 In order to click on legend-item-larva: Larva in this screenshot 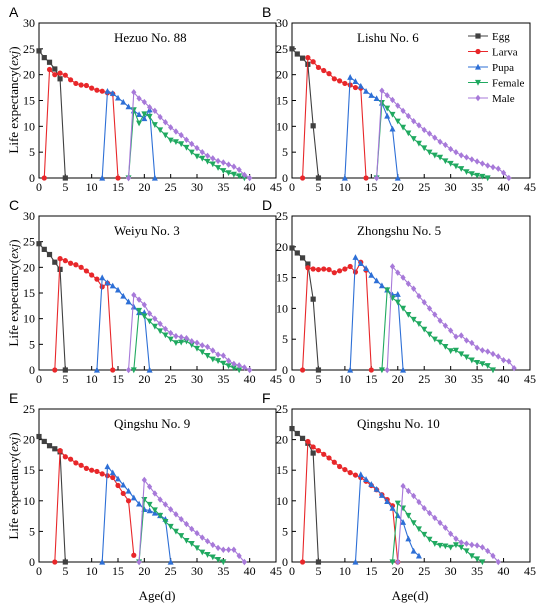, I will do `click(493, 53)`.